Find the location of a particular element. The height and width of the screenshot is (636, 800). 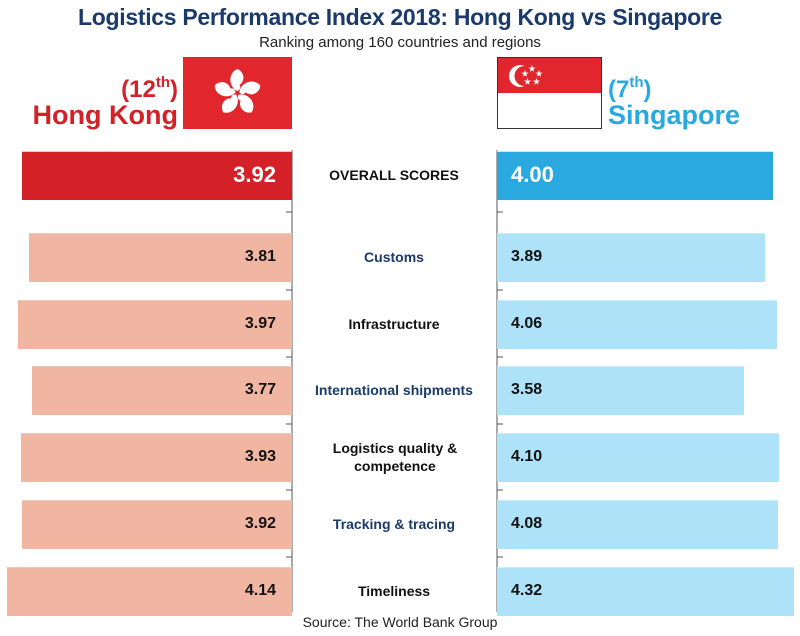

value-label-singapore-0: 4.00 is located at coordinates (532, 174).